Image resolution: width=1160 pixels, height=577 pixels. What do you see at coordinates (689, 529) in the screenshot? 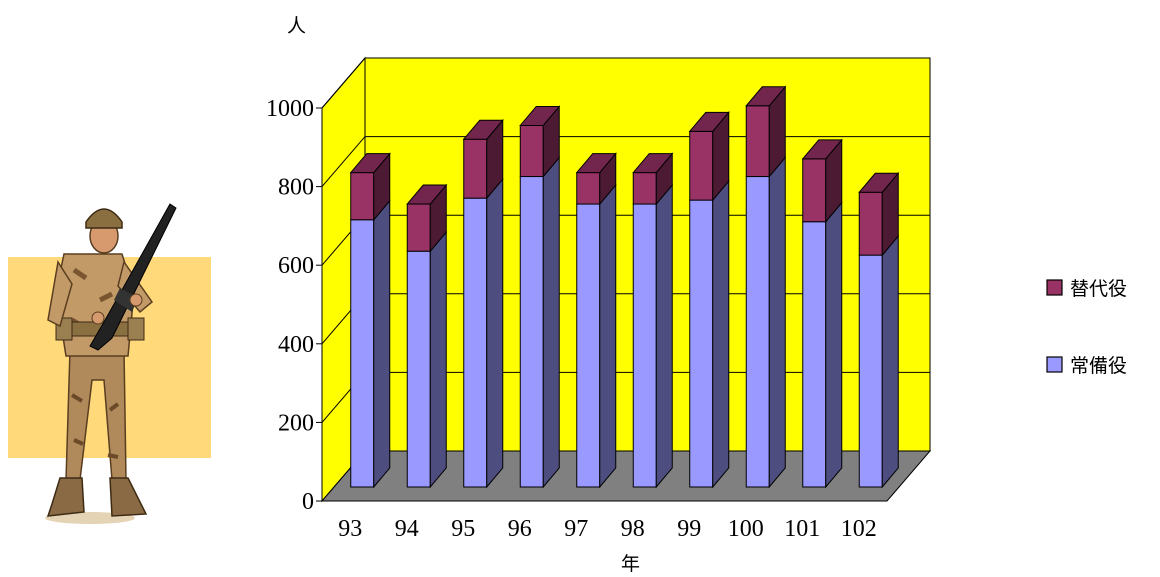
I see `x-tick-label: 99` at bounding box center [689, 529].